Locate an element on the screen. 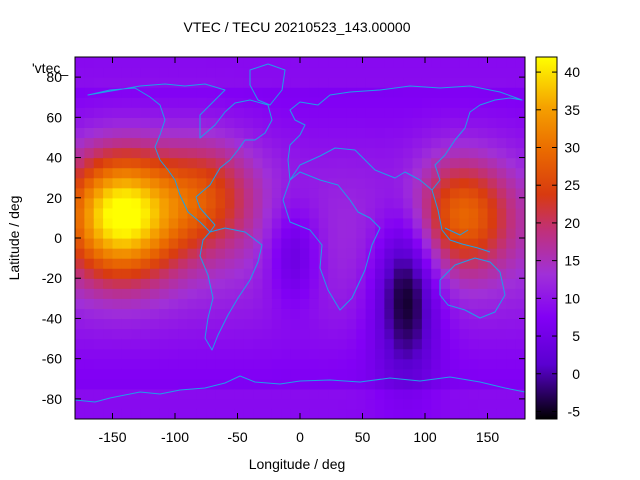  colorbar-tick-label: 35 is located at coordinates (572, 110).